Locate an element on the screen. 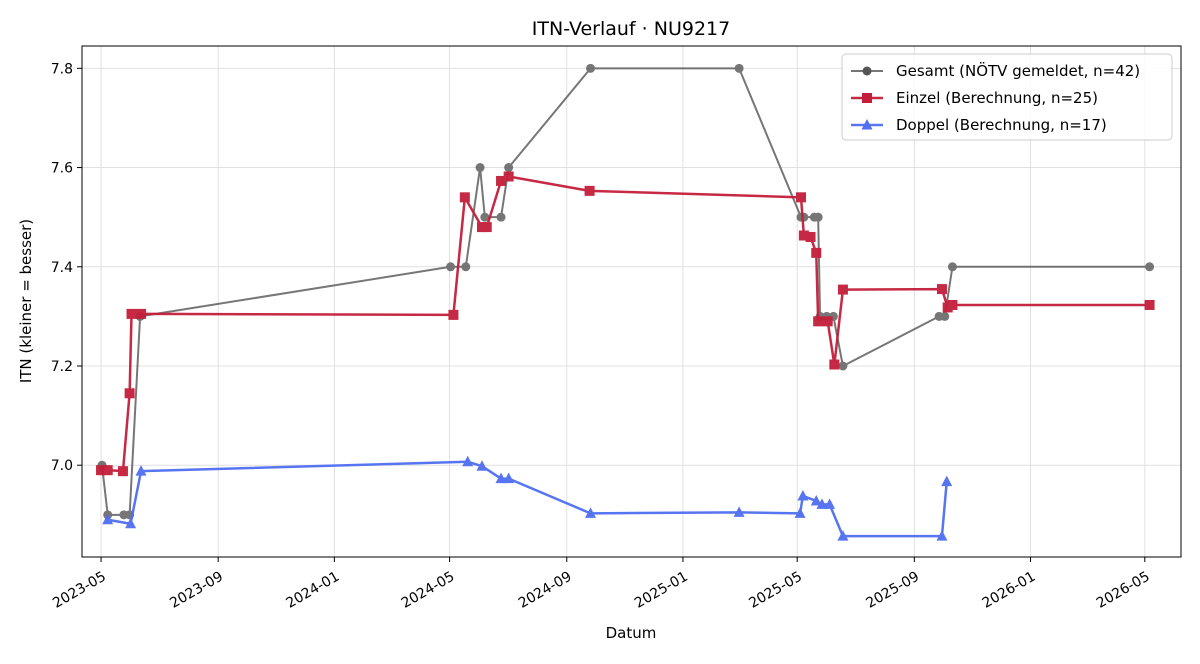  x-tick-label: 2023-05 is located at coordinates (79, 590).